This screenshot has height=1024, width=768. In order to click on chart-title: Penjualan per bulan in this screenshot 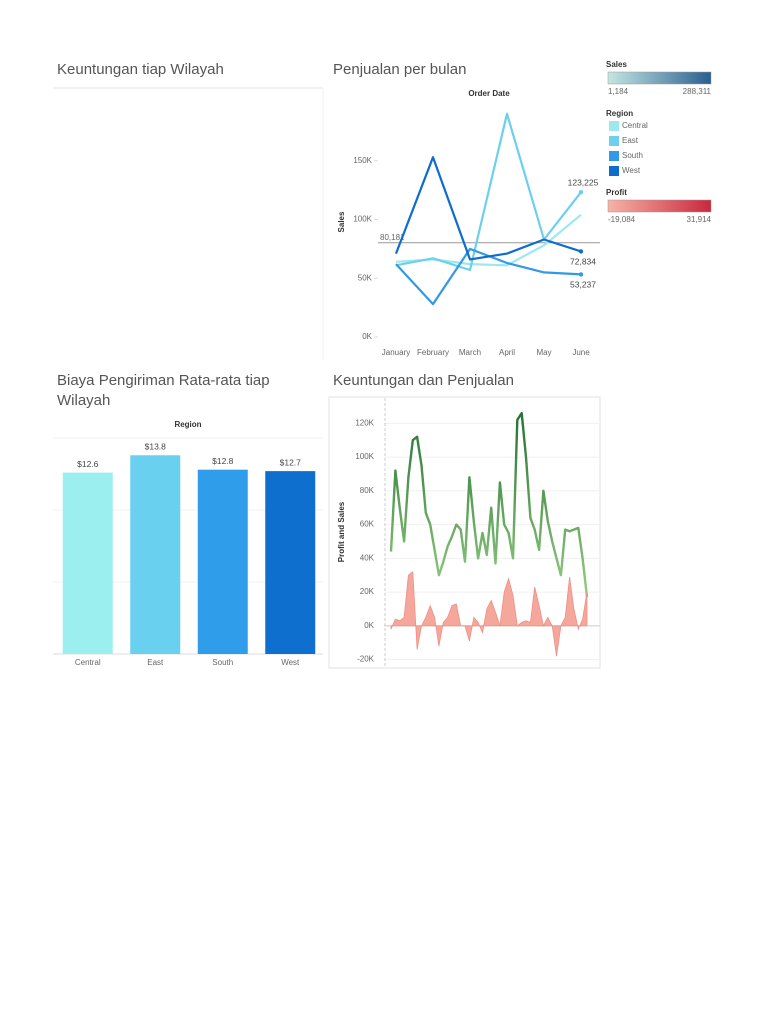, I will do `click(399, 69)`.